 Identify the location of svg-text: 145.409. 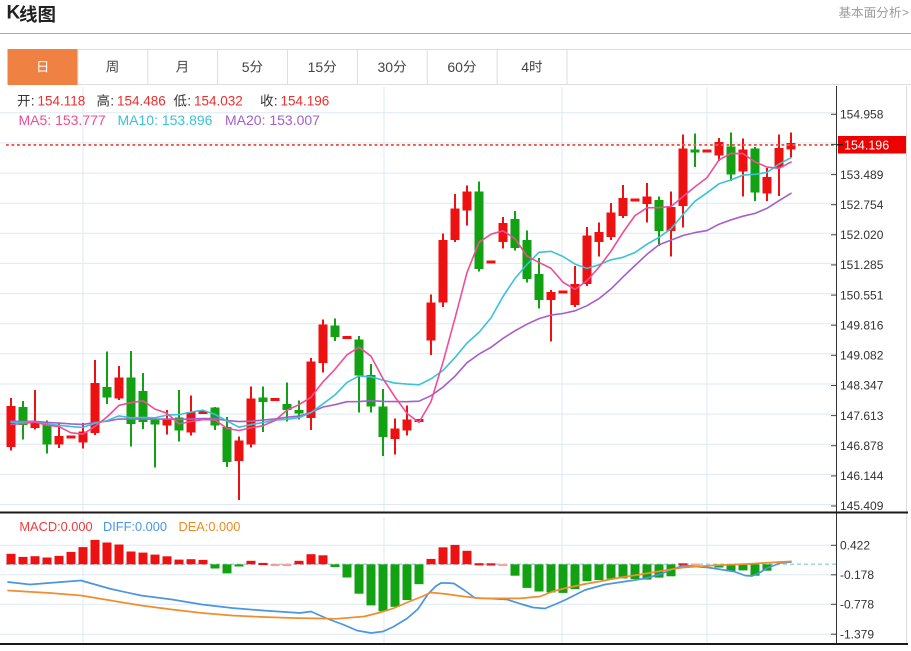
(862, 506).